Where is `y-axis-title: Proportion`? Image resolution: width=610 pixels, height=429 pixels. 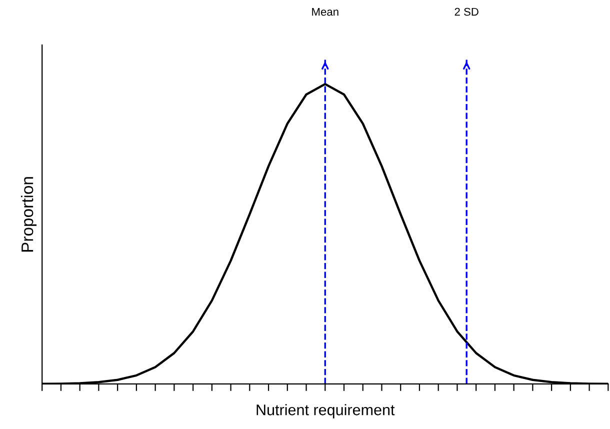
y-axis-title: Proportion is located at coordinates (29, 214).